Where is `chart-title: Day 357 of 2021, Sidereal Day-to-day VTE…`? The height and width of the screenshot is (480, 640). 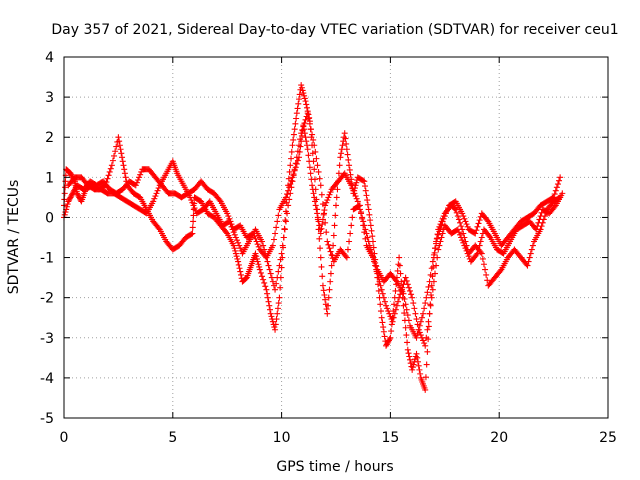 chart-title: Day 357 of 2021, Sidereal Day-to-day VTE… is located at coordinates (334, 30).